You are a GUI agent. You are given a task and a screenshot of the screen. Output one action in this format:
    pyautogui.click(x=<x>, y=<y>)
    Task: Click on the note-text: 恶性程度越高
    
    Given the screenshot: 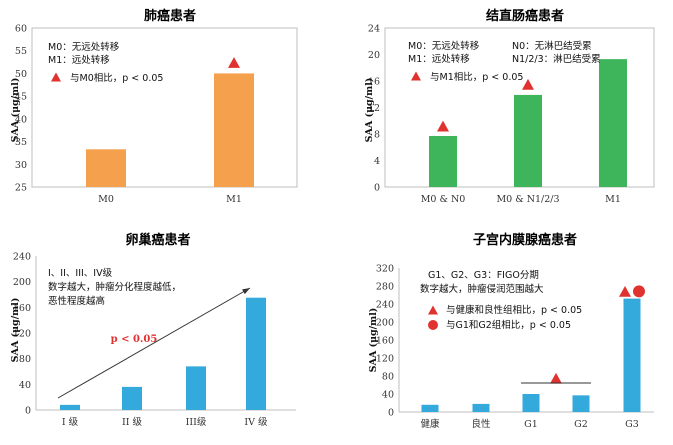 What is the action you would take?
    pyautogui.click(x=76, y=301)
    